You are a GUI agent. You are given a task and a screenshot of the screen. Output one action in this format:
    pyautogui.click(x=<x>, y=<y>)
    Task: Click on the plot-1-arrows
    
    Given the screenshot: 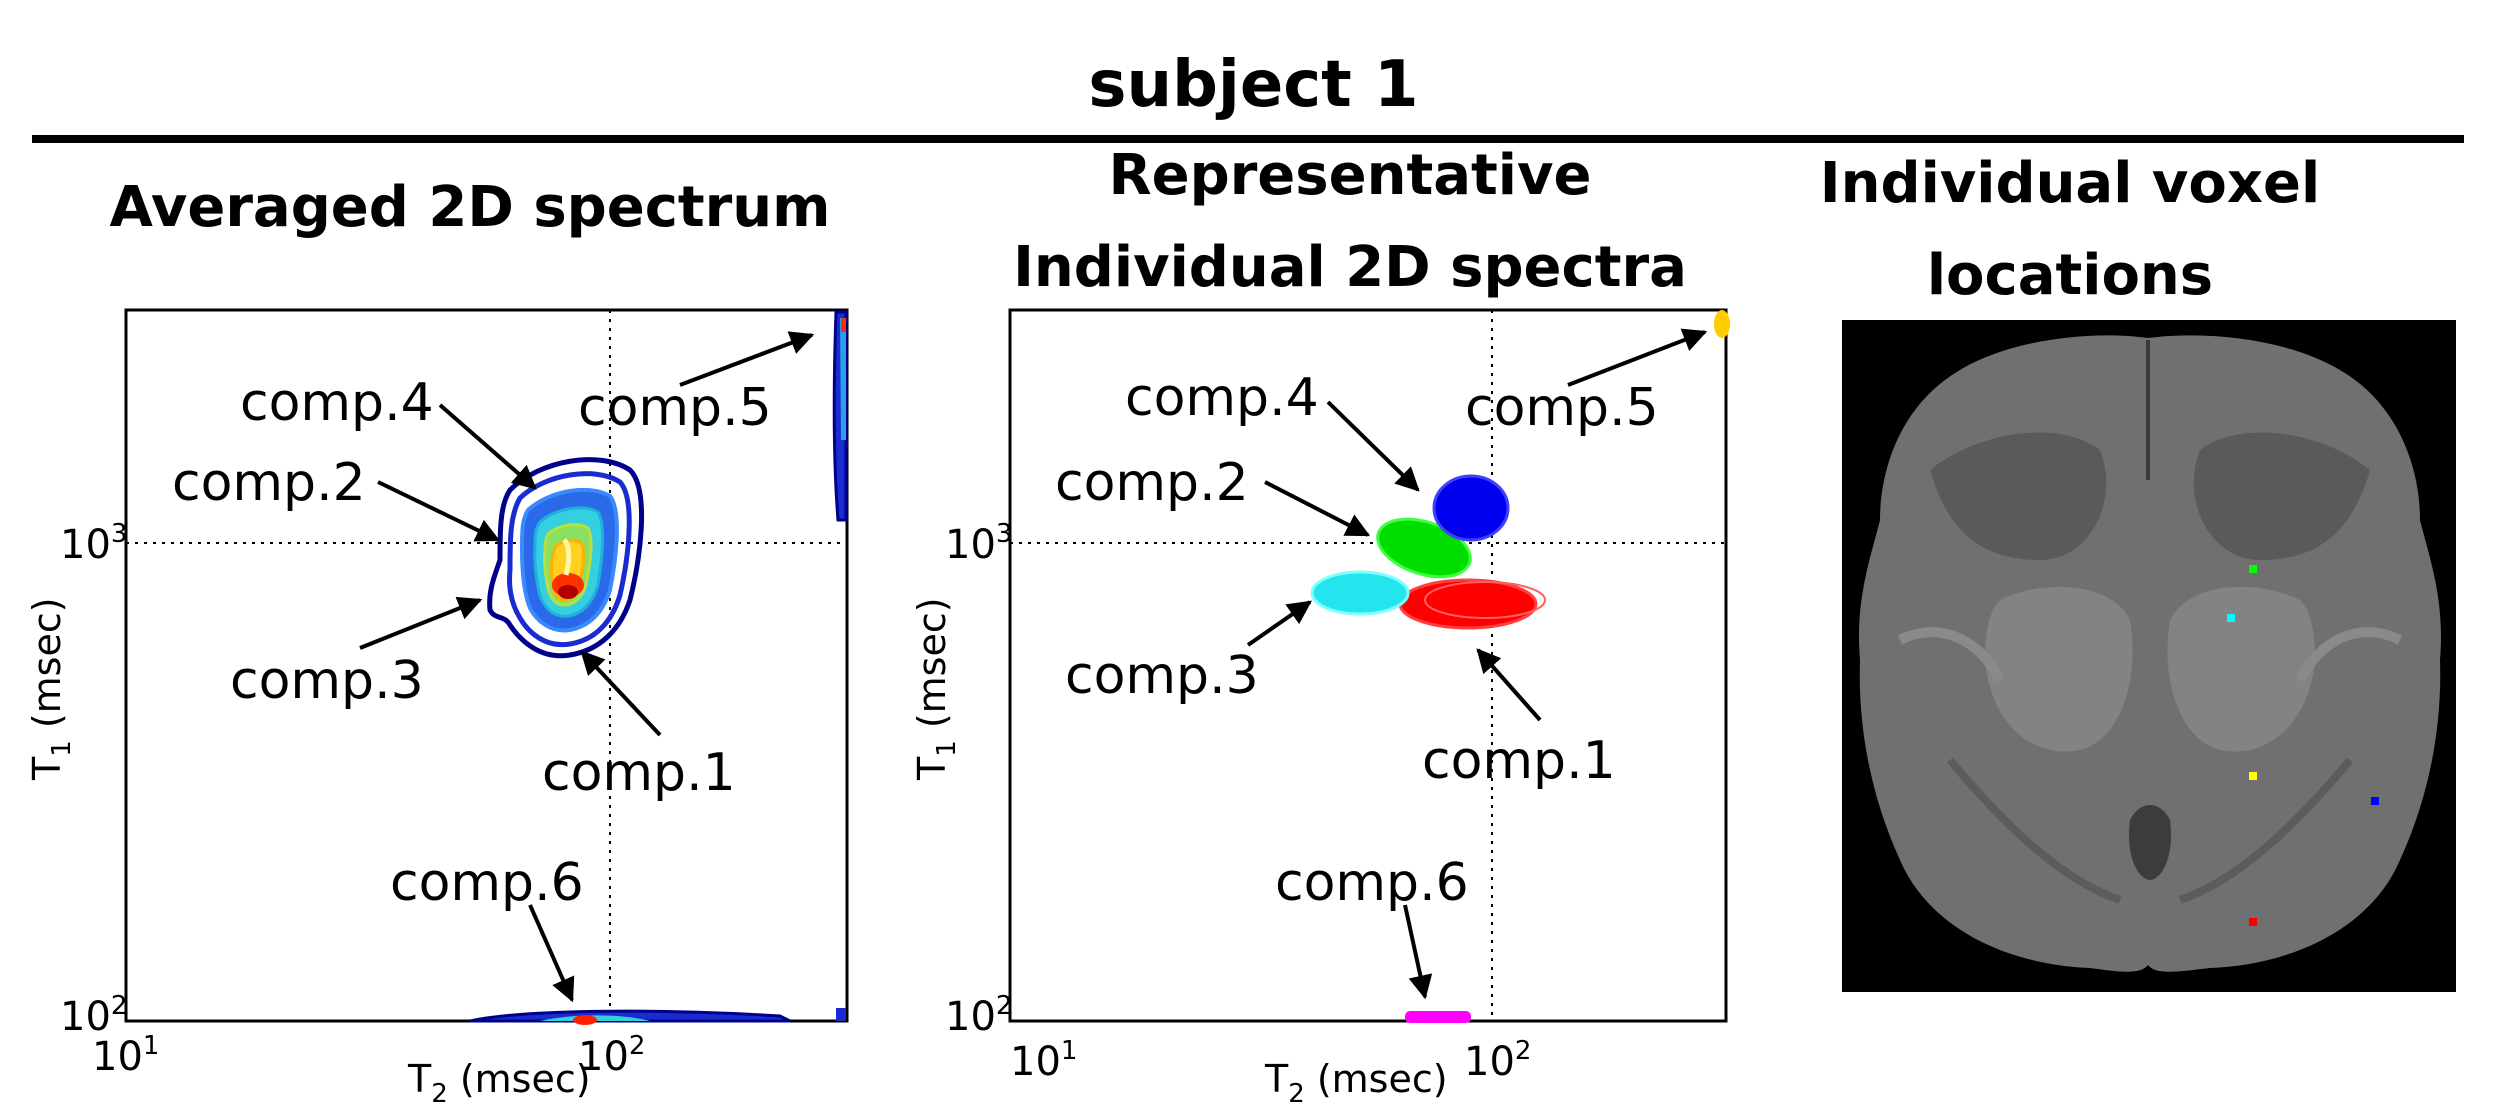 What is the action you would take?
    pyautogui.click(x=587, y=667)
    